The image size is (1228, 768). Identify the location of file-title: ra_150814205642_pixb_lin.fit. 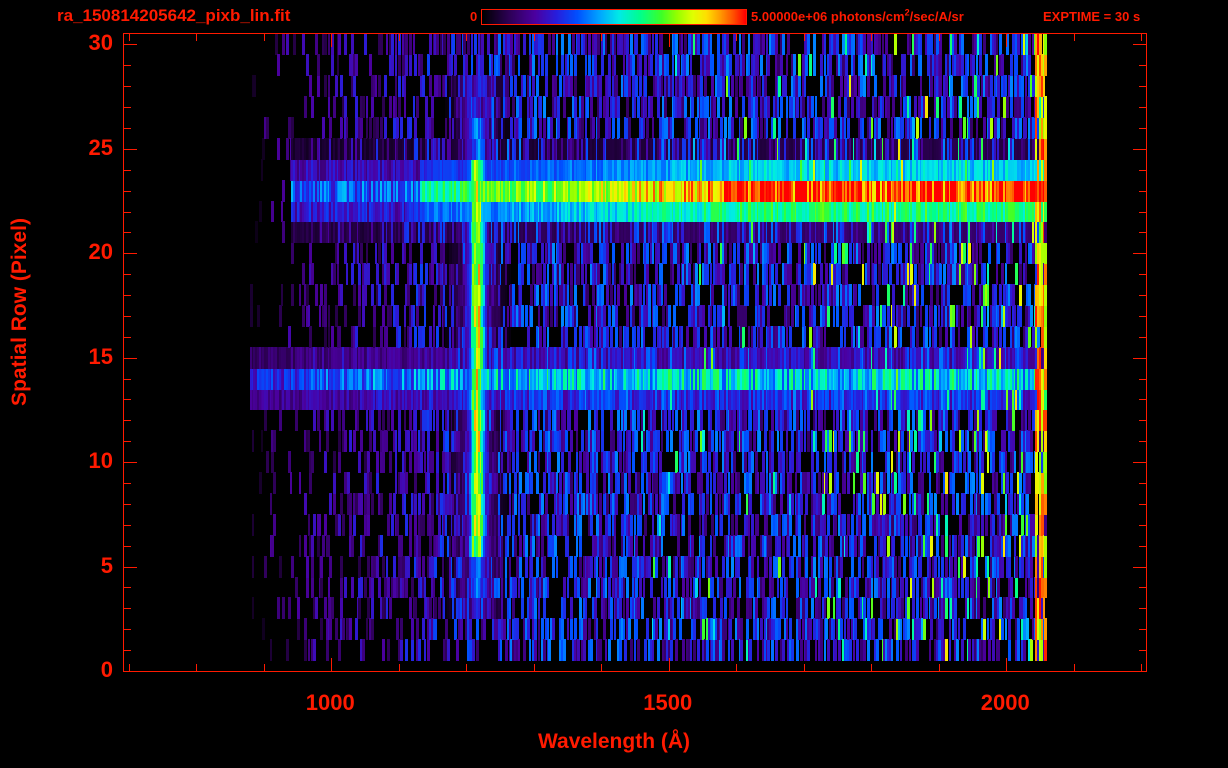
(174, 15).